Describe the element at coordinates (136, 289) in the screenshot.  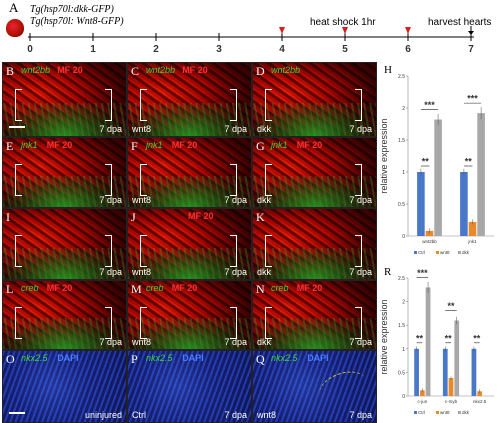
I see `panel-letter: M` at that location.